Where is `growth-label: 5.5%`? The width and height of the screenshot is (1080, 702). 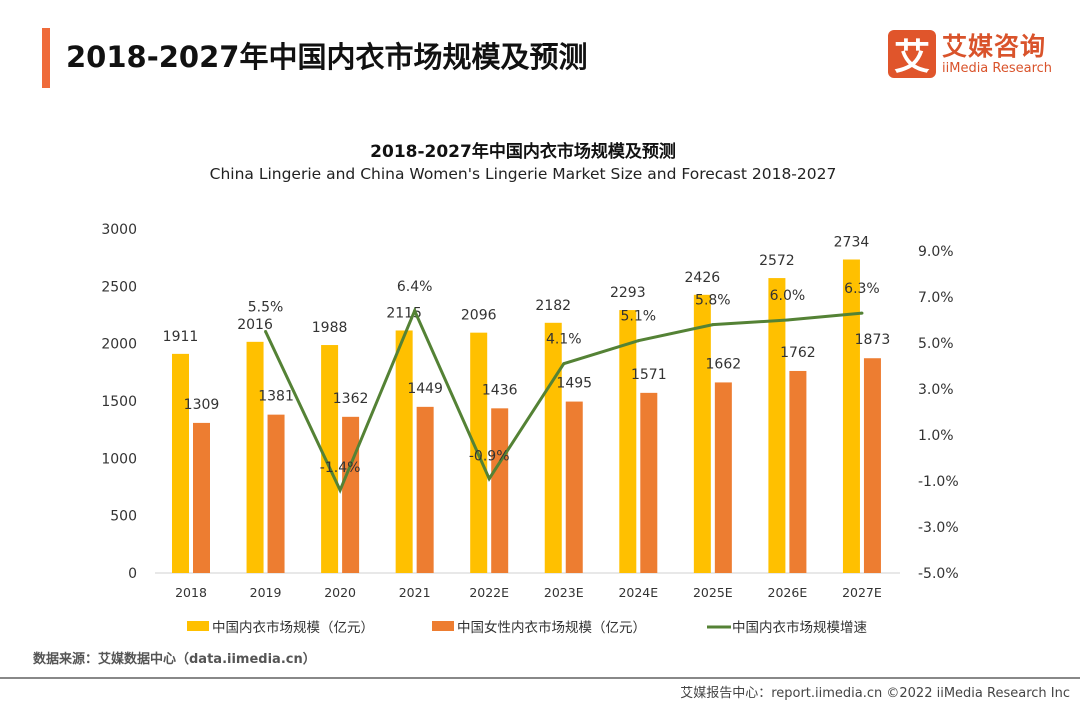 growth-label: 5.5% is located at coordinates (266, 308).